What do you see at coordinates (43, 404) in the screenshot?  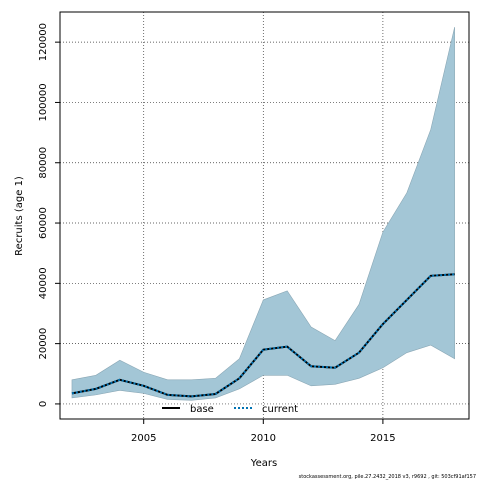 I see `y-tick-label: 0` at bounding box center [43, 404].